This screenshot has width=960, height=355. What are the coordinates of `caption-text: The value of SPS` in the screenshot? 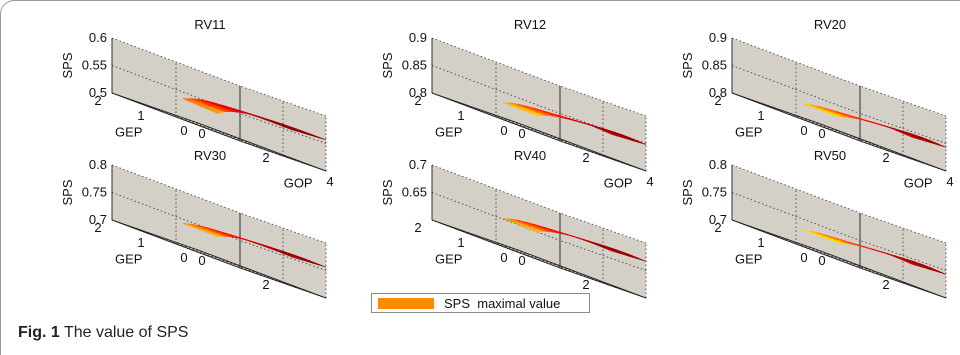 It's located at (126, 332).